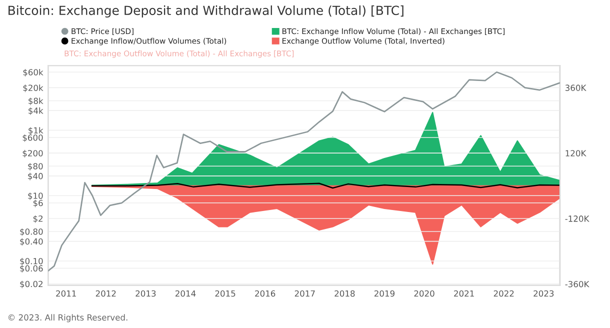  I want to click on x-tick-label: 2022, so click(504, 293).